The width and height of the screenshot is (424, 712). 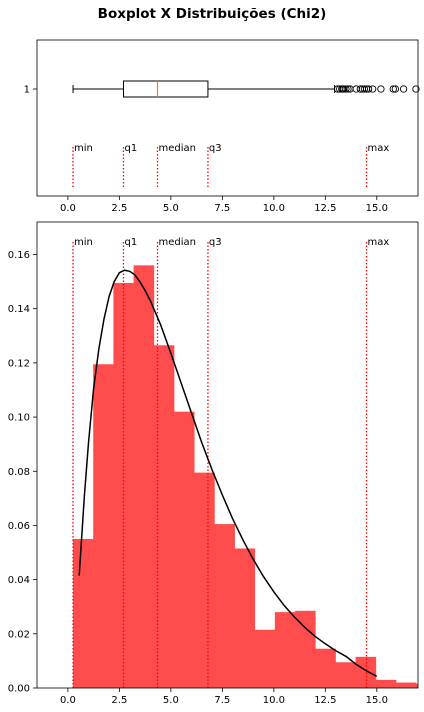 What do you see at coordinates (130, 148) in the screenshot?
I see `boxplot-annotation-label: q1` at bounding box center [130, 148].